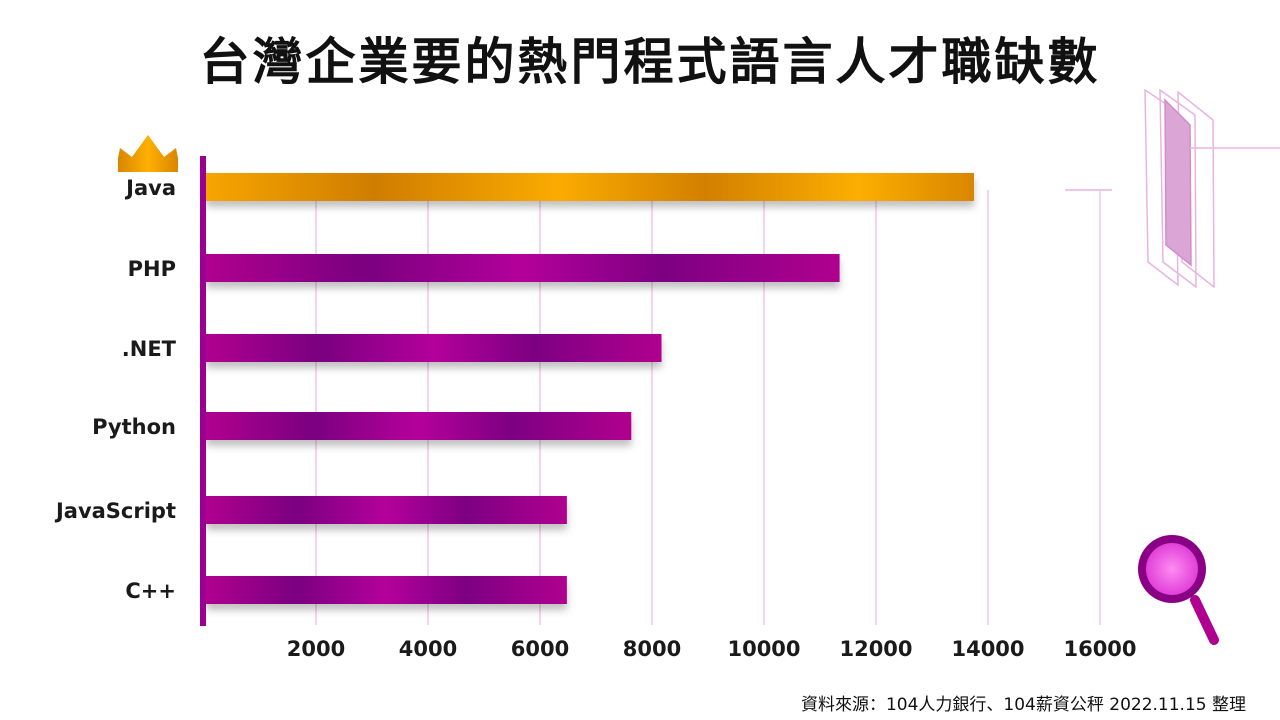 This screenshot has height=720, width=1280. I want to click on x-tick-label: 2000, so click(316, 649).